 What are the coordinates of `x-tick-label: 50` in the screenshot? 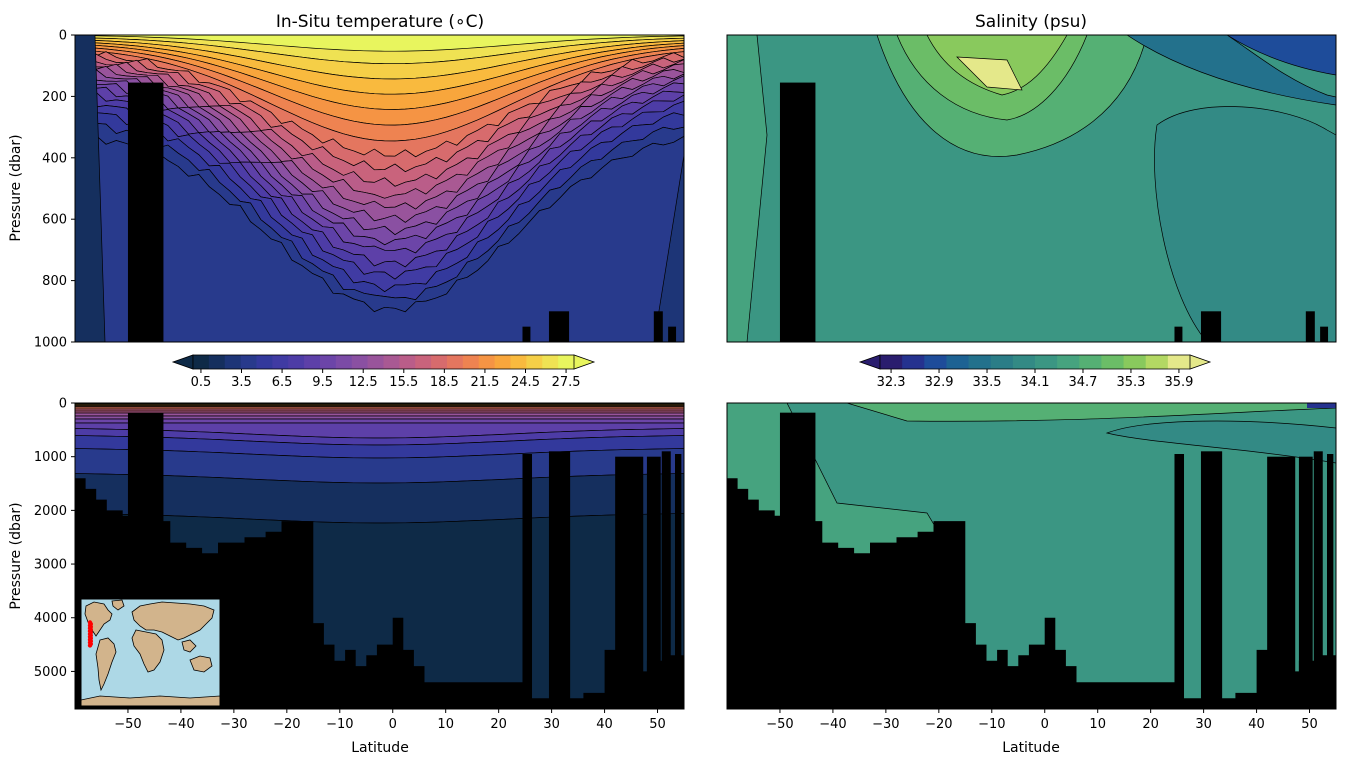 It's located at (1309, 724).